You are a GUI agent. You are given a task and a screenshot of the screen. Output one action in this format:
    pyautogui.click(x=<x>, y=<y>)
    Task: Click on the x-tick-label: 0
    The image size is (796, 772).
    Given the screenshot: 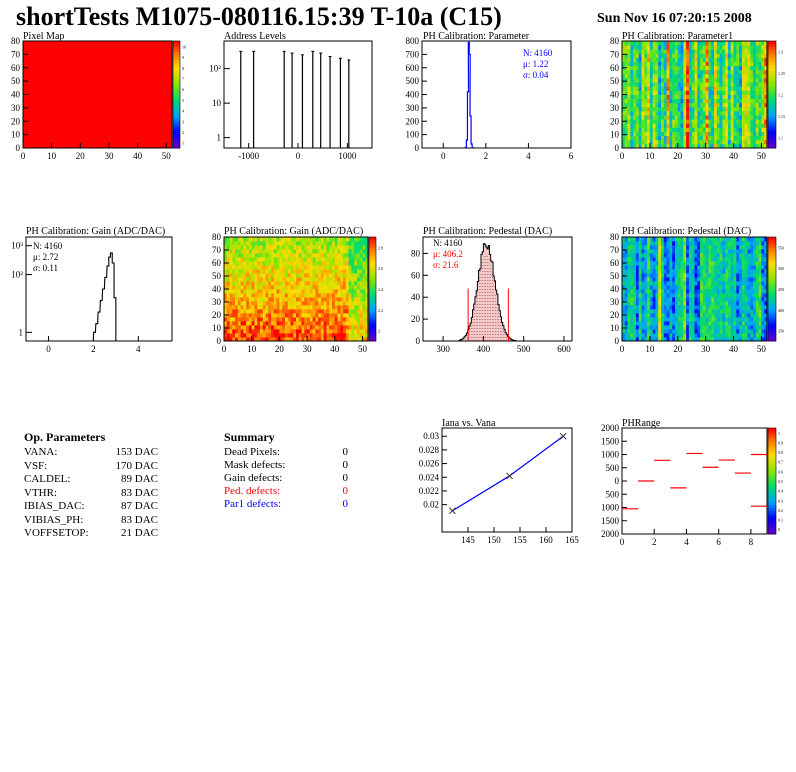 What is the action you would take?
    pyautogui.click(x=622, y=349)
    